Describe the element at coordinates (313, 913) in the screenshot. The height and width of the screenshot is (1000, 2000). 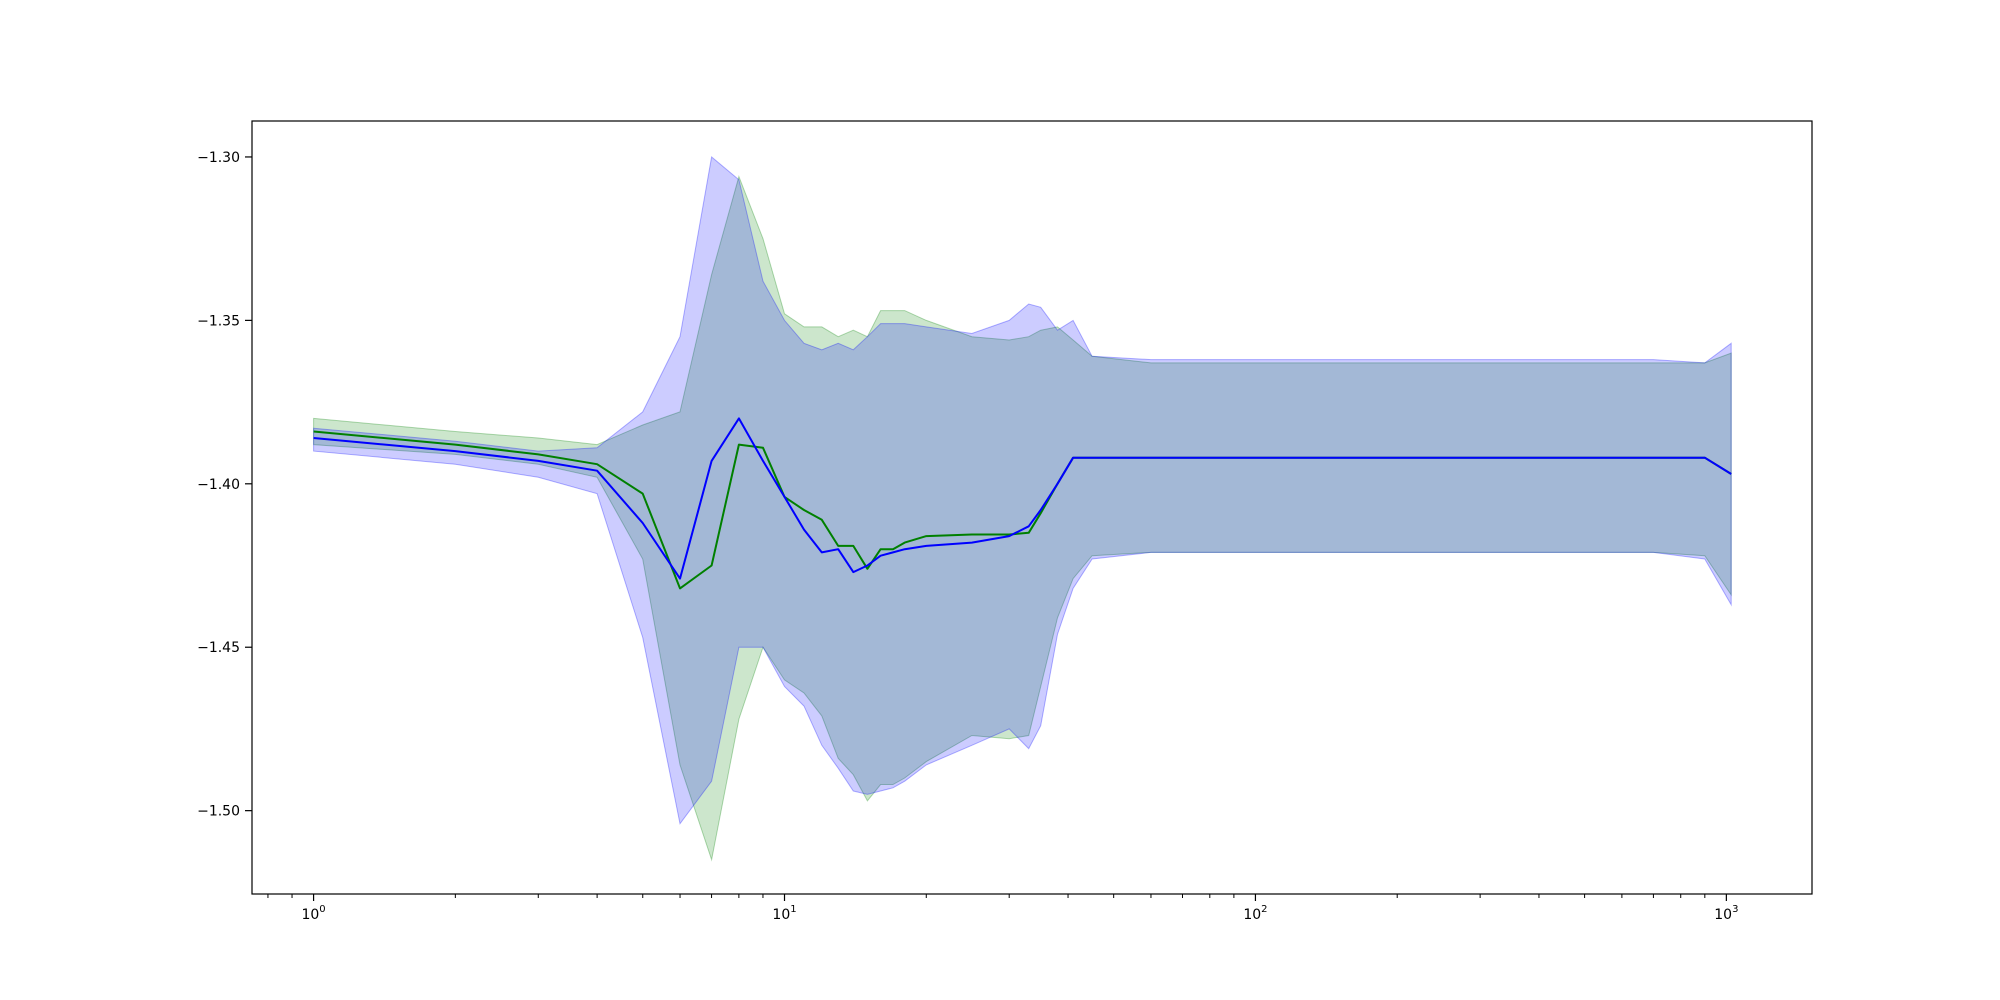
I see `x-tick-label: 10⁰` at that location.